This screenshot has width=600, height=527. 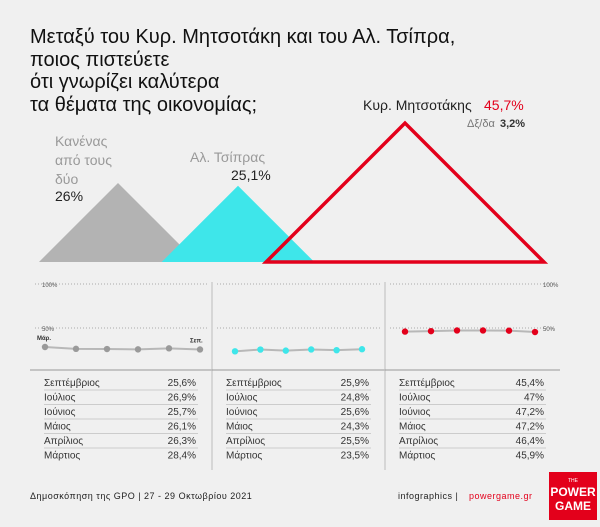 What do you see at coordinates (504, 105) in the screenshot?
I see `value-label: 45,7%` at bounding box center [504, 105].